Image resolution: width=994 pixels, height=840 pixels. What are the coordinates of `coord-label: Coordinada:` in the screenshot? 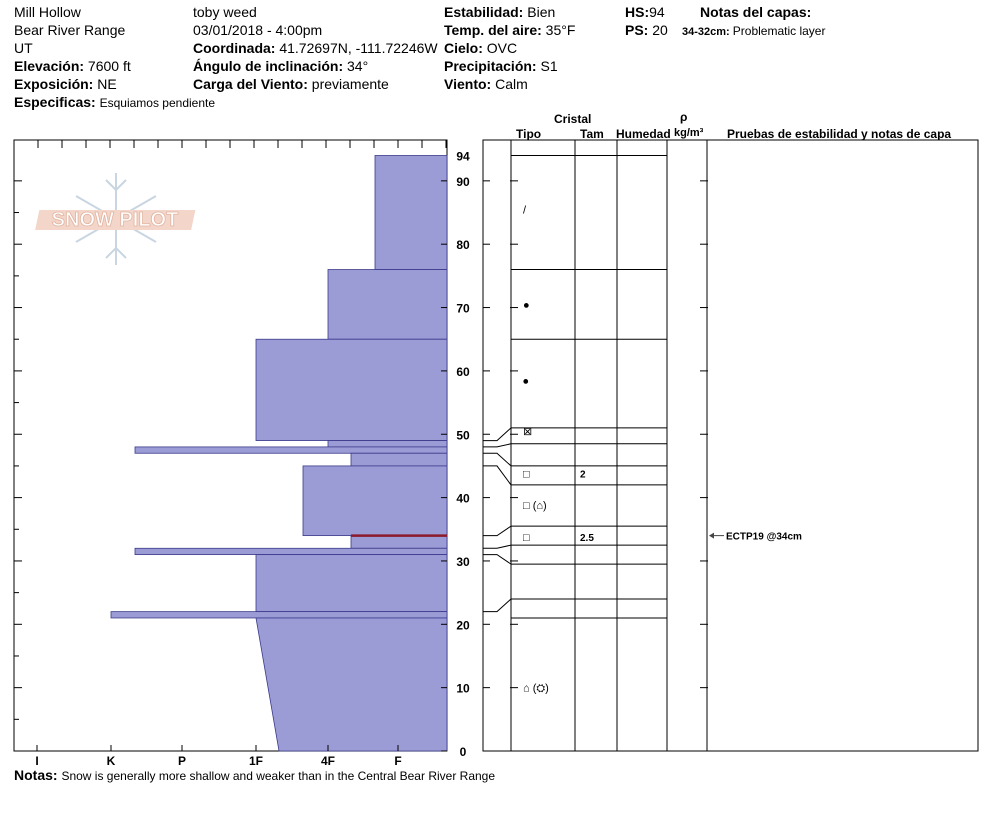 It's located at (234, 48).